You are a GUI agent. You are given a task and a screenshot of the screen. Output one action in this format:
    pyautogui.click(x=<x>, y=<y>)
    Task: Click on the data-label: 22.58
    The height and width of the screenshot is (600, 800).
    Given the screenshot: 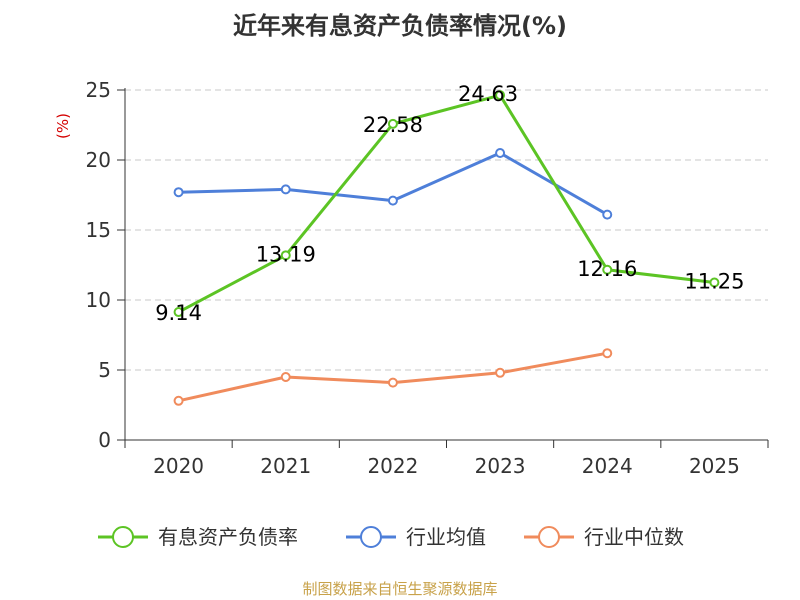 What is the action you would take?
    pyautogui.click(x=393, y=125)
    